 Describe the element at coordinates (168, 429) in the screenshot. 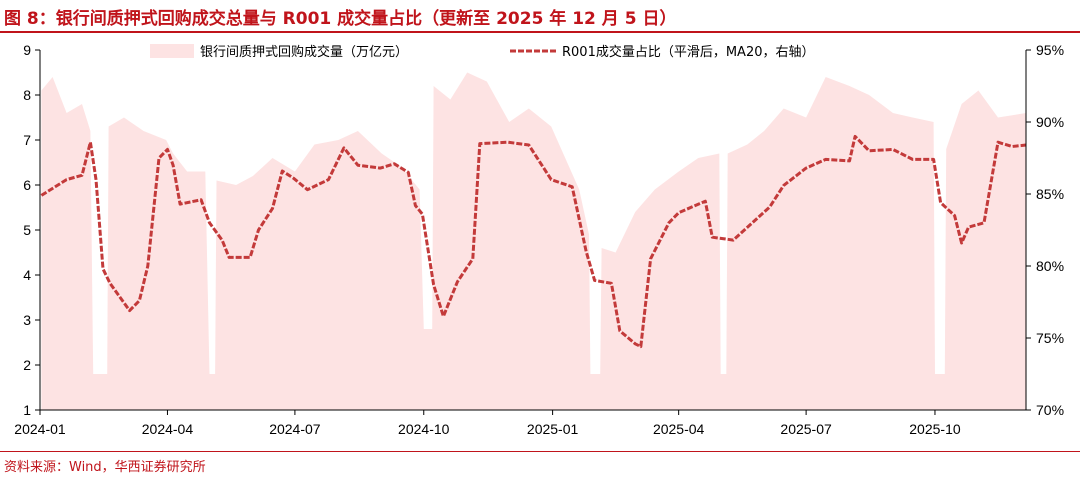

I see `x-tick-label: 2024-04` at that location.